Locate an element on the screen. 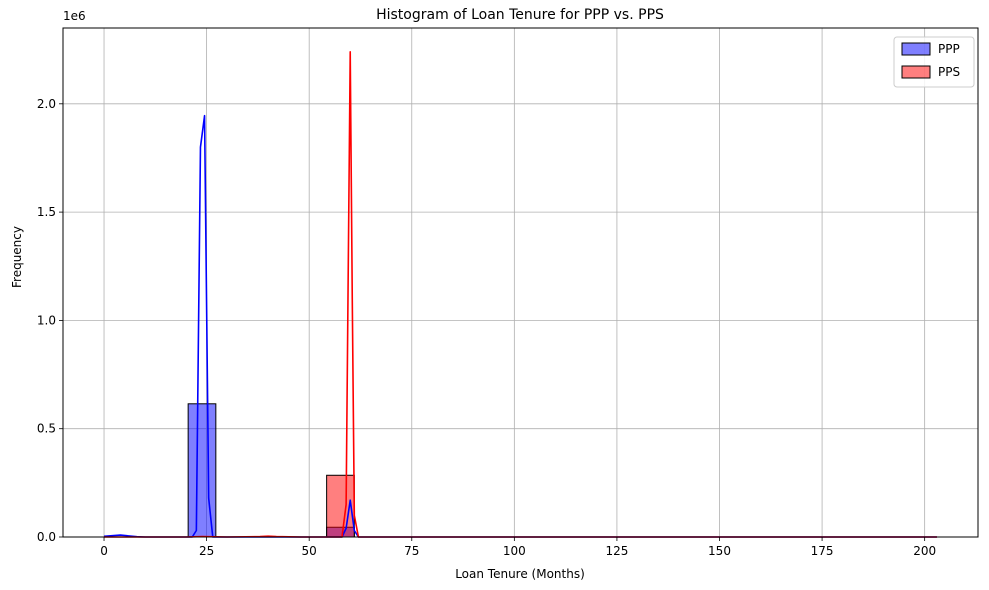 This screenshot has width=989, height=590. histogram-bar-pps is located at coordinates (340, 506).